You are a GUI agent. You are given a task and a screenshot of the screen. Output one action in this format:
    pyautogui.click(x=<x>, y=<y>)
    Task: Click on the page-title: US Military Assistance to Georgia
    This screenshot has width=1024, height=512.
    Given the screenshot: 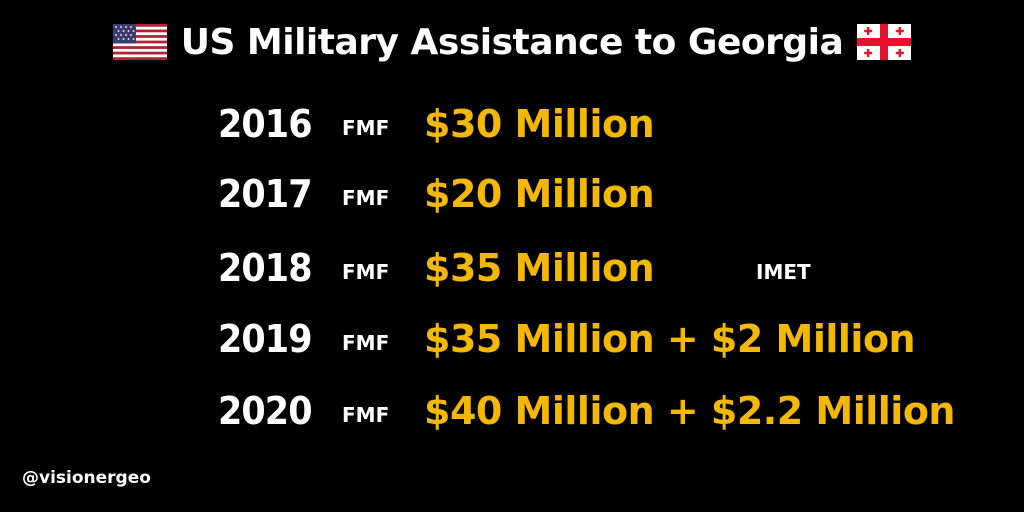 What is the action you would take?
    pyautogui.click(x=512, y=42)
    